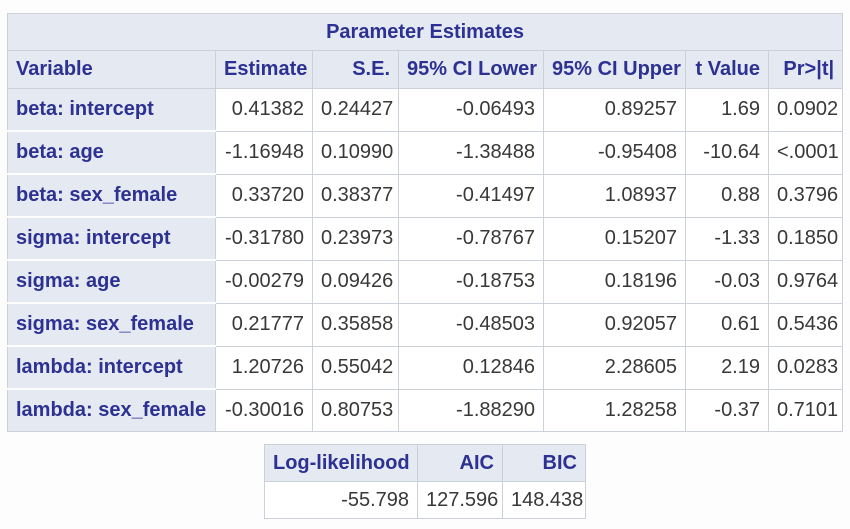 The width and height of the screenshot is (850, 529). I want to click on cell-ci-lower: -0.78767, so click(471, 238).